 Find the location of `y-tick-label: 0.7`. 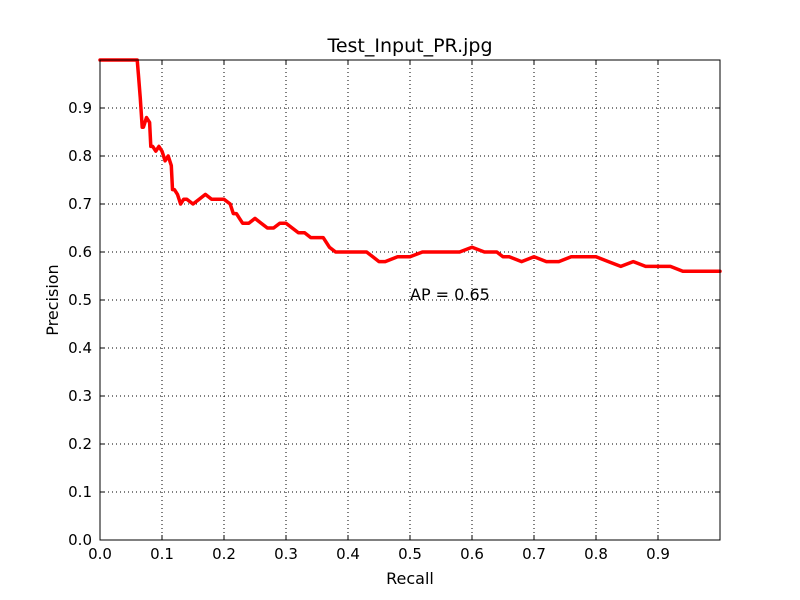

y-tick-label: 0.7 is located at coordinates (80, 204).